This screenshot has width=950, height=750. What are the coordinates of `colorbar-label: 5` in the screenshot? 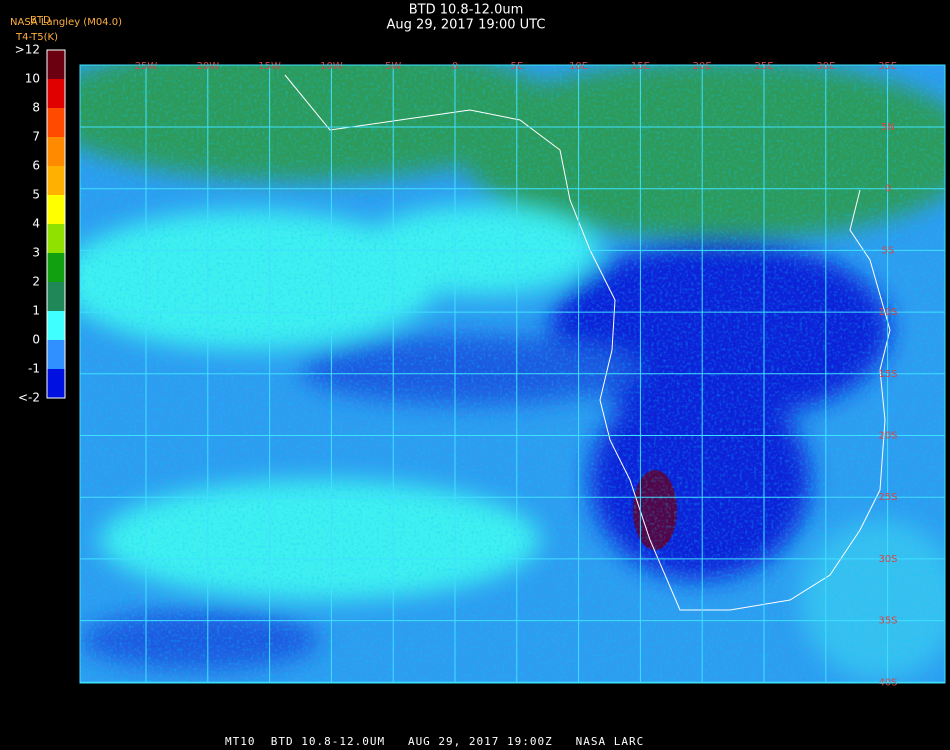 It's located at (36, 195).